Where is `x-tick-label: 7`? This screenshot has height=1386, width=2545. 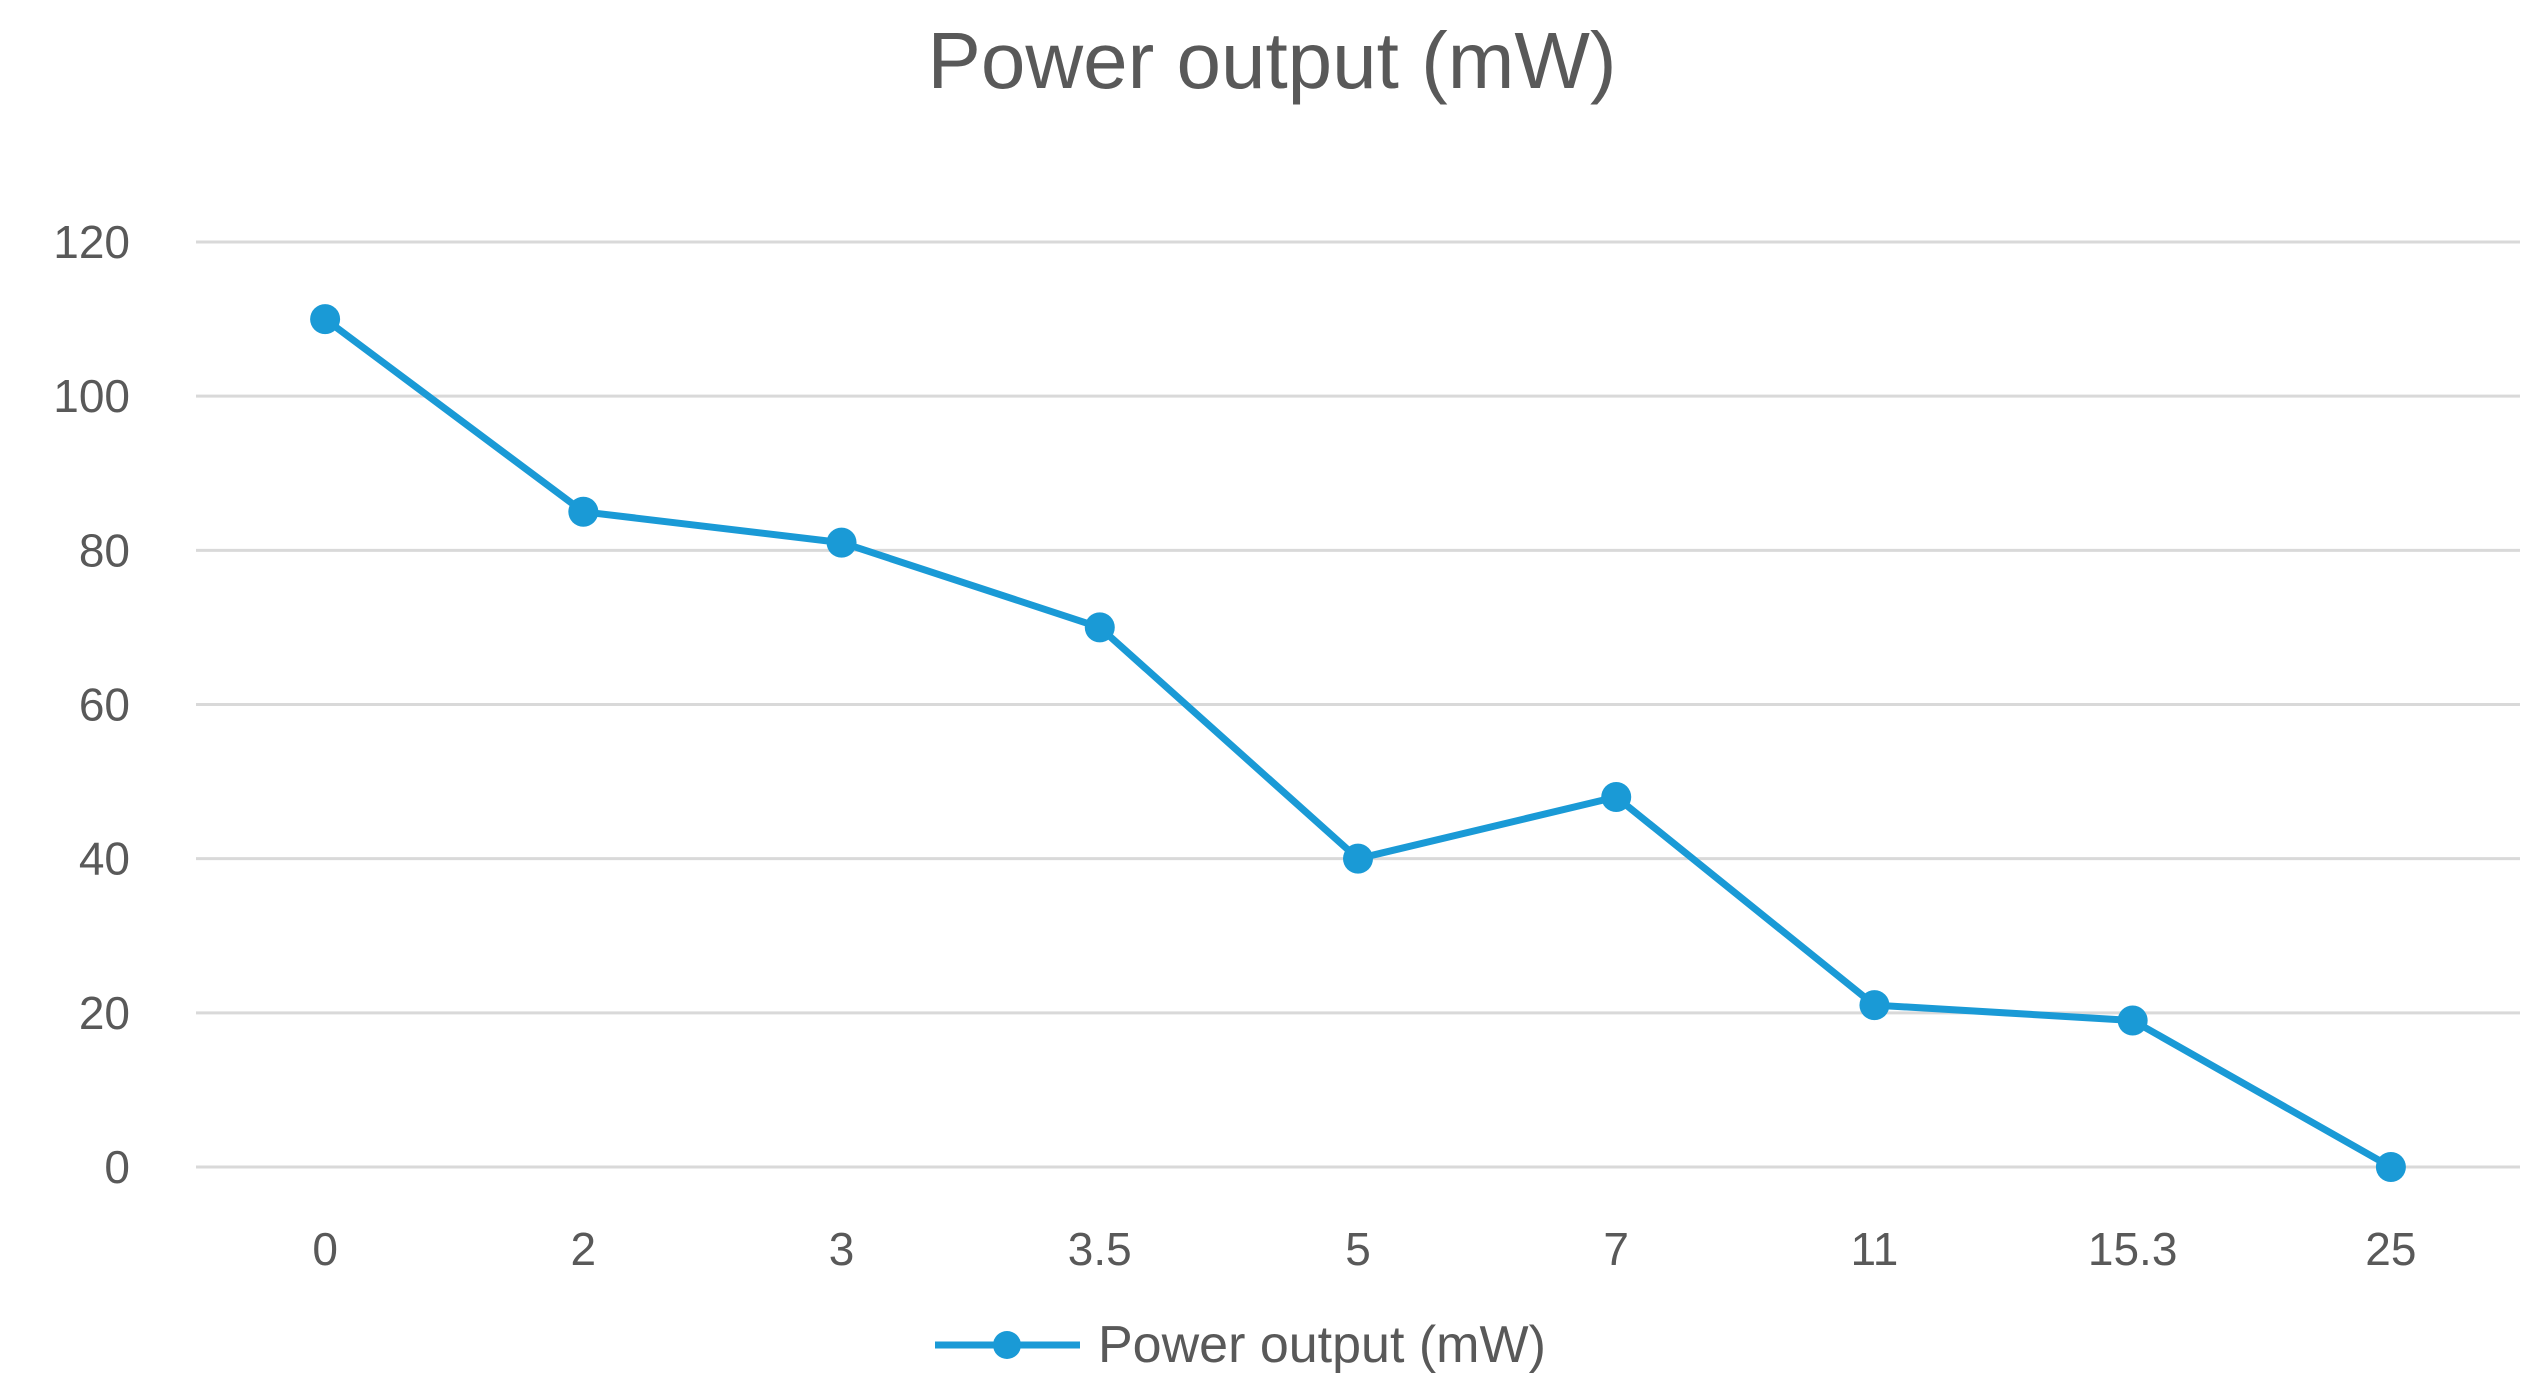 x-tick-label: 7 is located at coordinates (1616, 1249).